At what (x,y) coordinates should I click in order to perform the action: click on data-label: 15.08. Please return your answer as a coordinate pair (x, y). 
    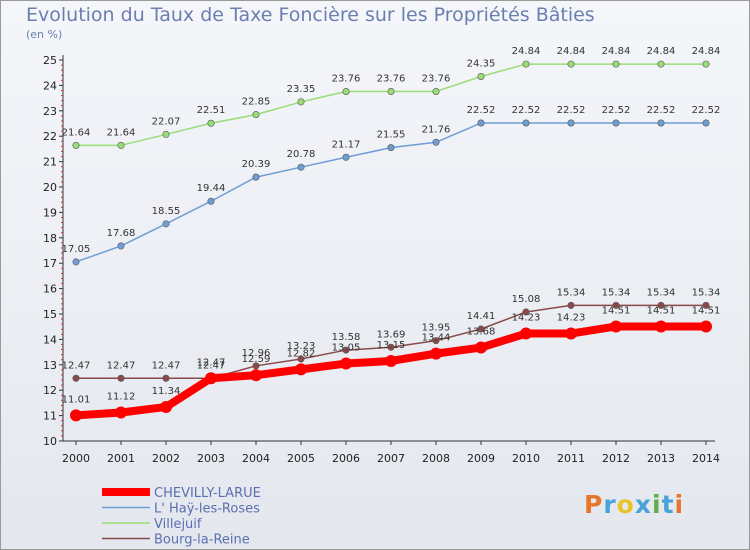
    Looking at the image, I should click on (526, 299).